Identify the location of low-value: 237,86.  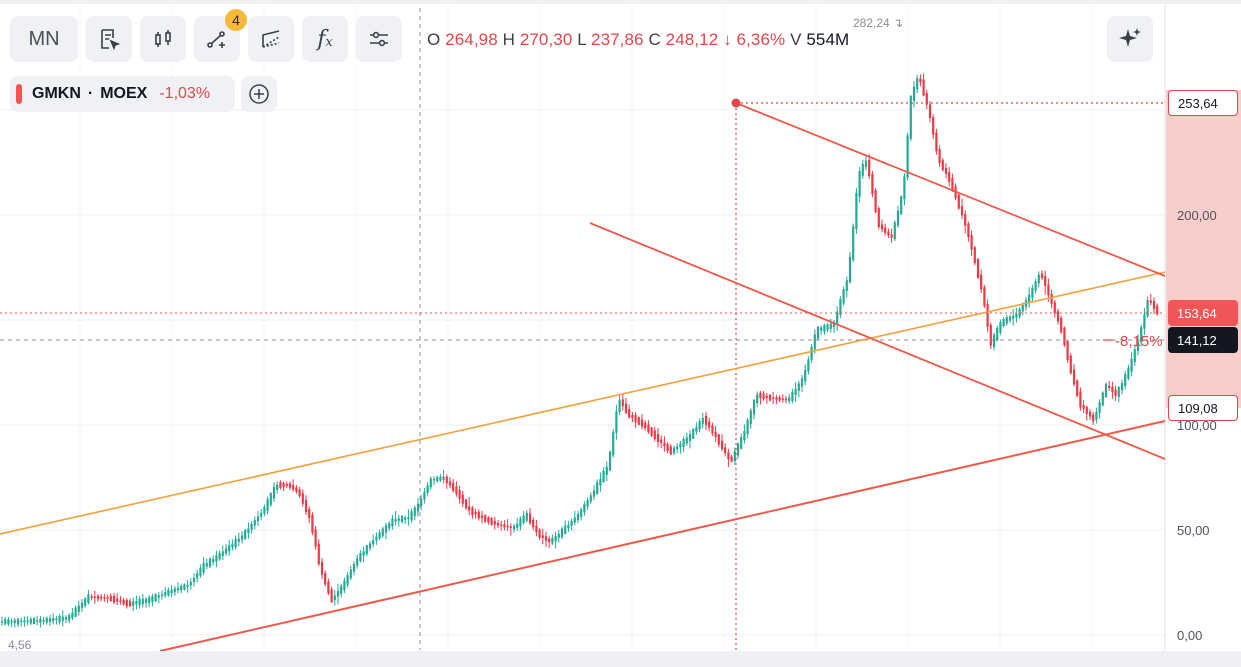
(617, 39).